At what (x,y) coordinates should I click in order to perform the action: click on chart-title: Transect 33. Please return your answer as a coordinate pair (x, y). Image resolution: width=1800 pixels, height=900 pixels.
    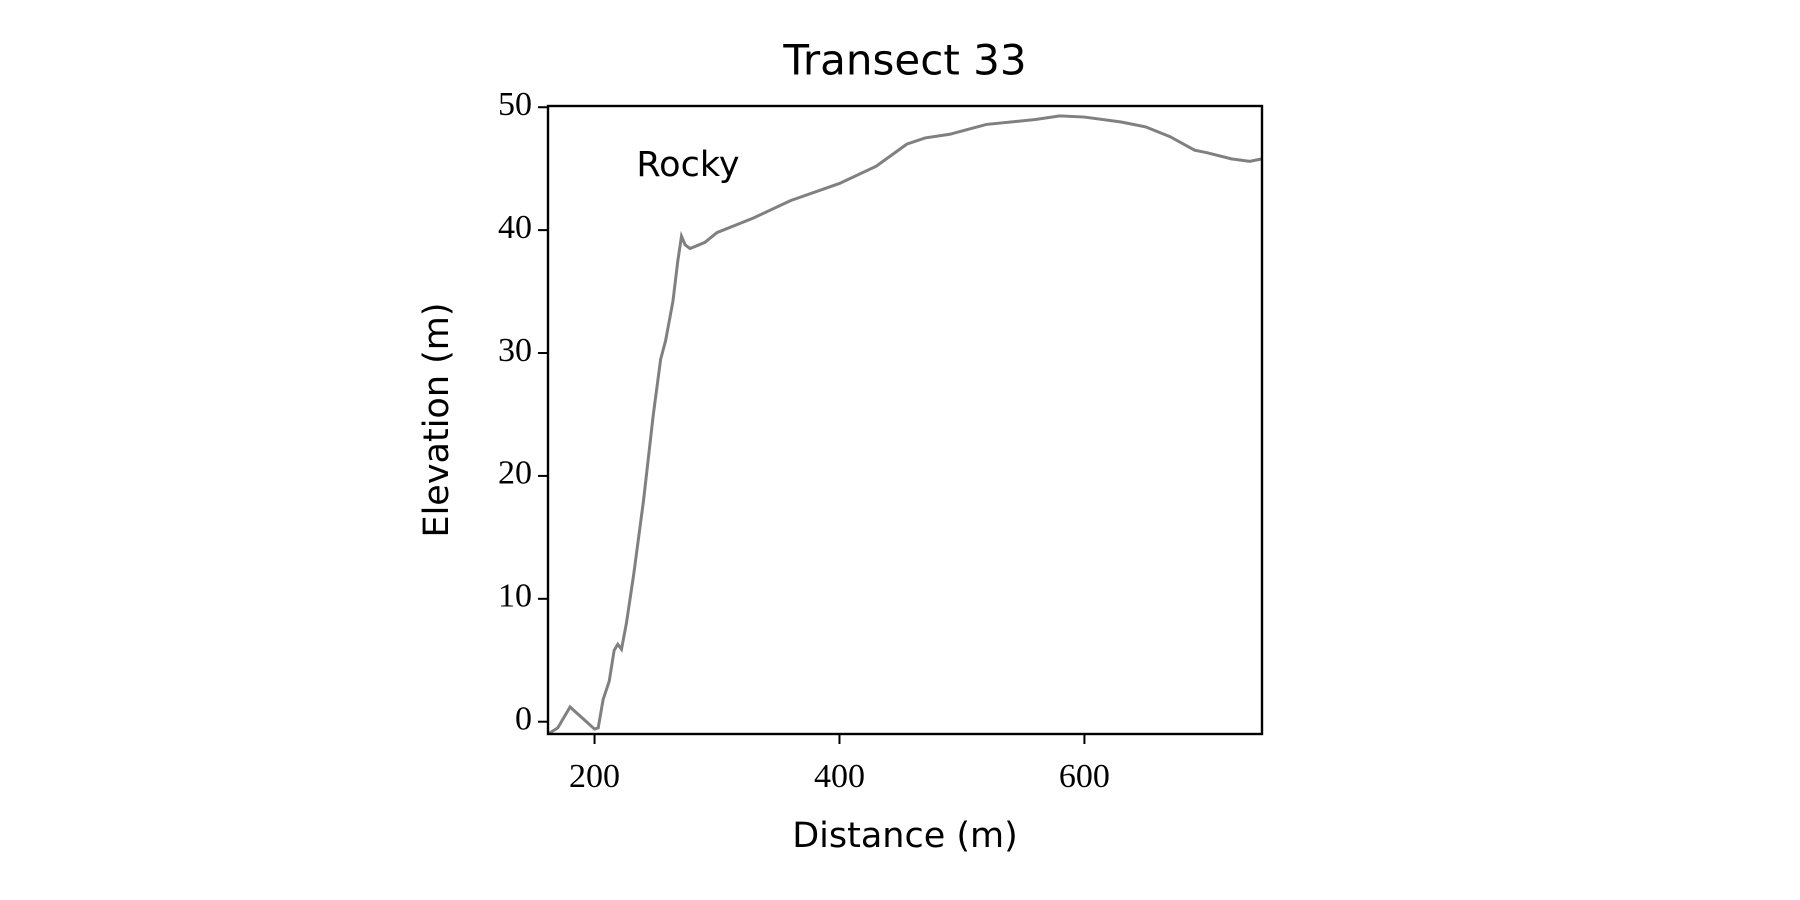
    Looking at the image, I should click on (904, 60).